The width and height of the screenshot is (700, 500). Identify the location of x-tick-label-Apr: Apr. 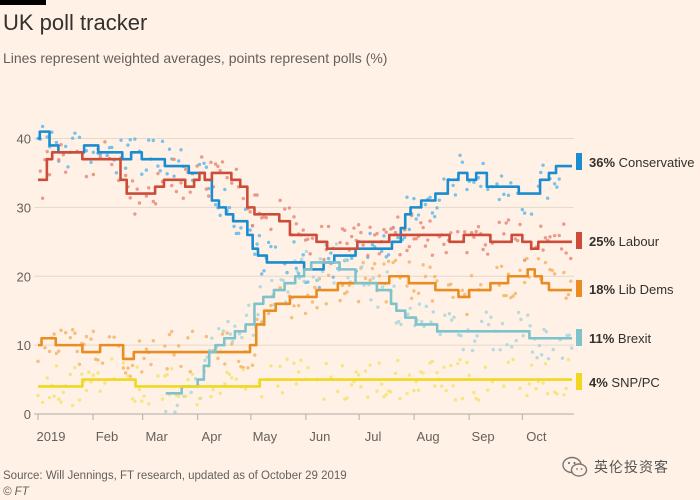
(212, 436).